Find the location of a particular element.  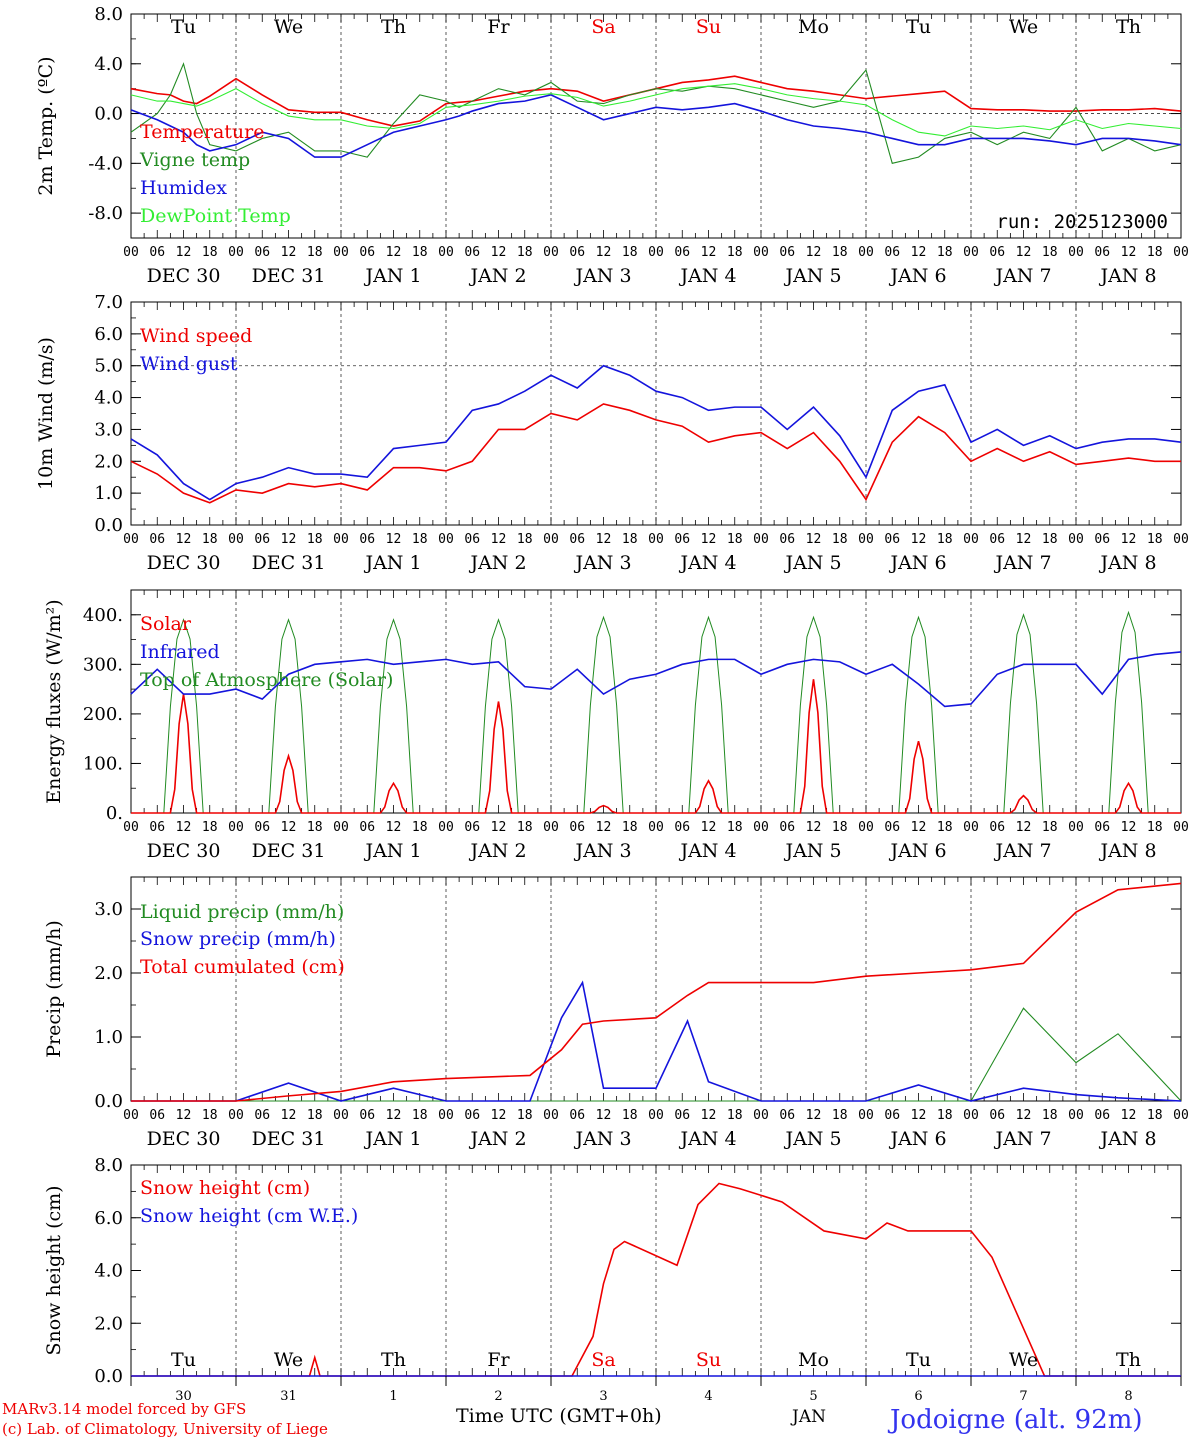

date-label: JAN 2 is located at coordinates (497, 563).